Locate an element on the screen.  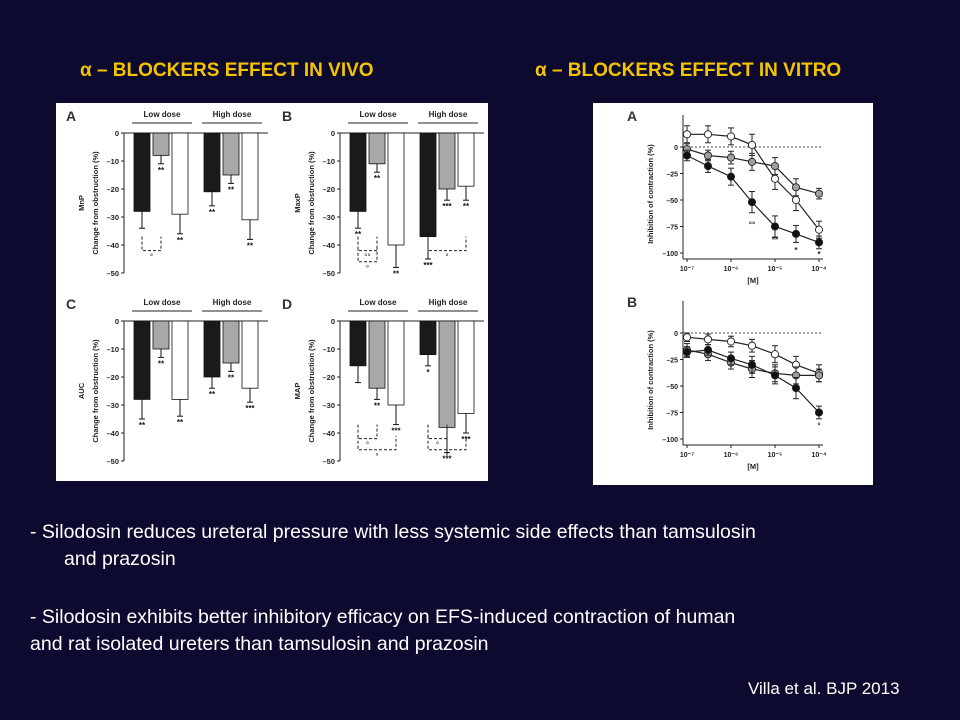
bracket-label: °° is located at coordinates (367, 257).